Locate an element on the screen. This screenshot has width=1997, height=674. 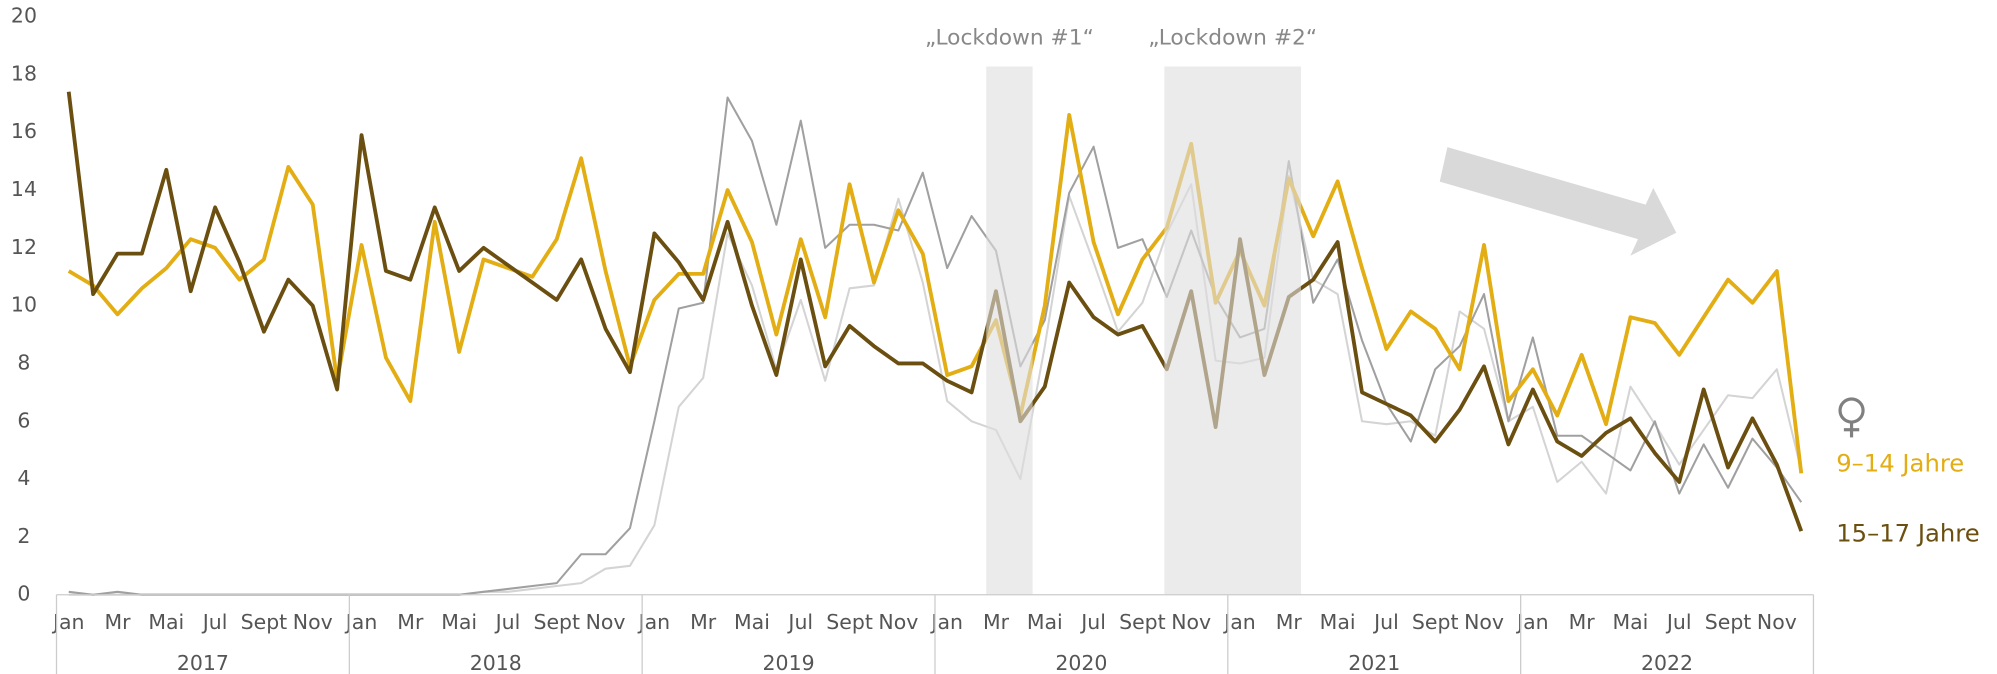
year-label: 2017 is located at coordinates (203, 662).